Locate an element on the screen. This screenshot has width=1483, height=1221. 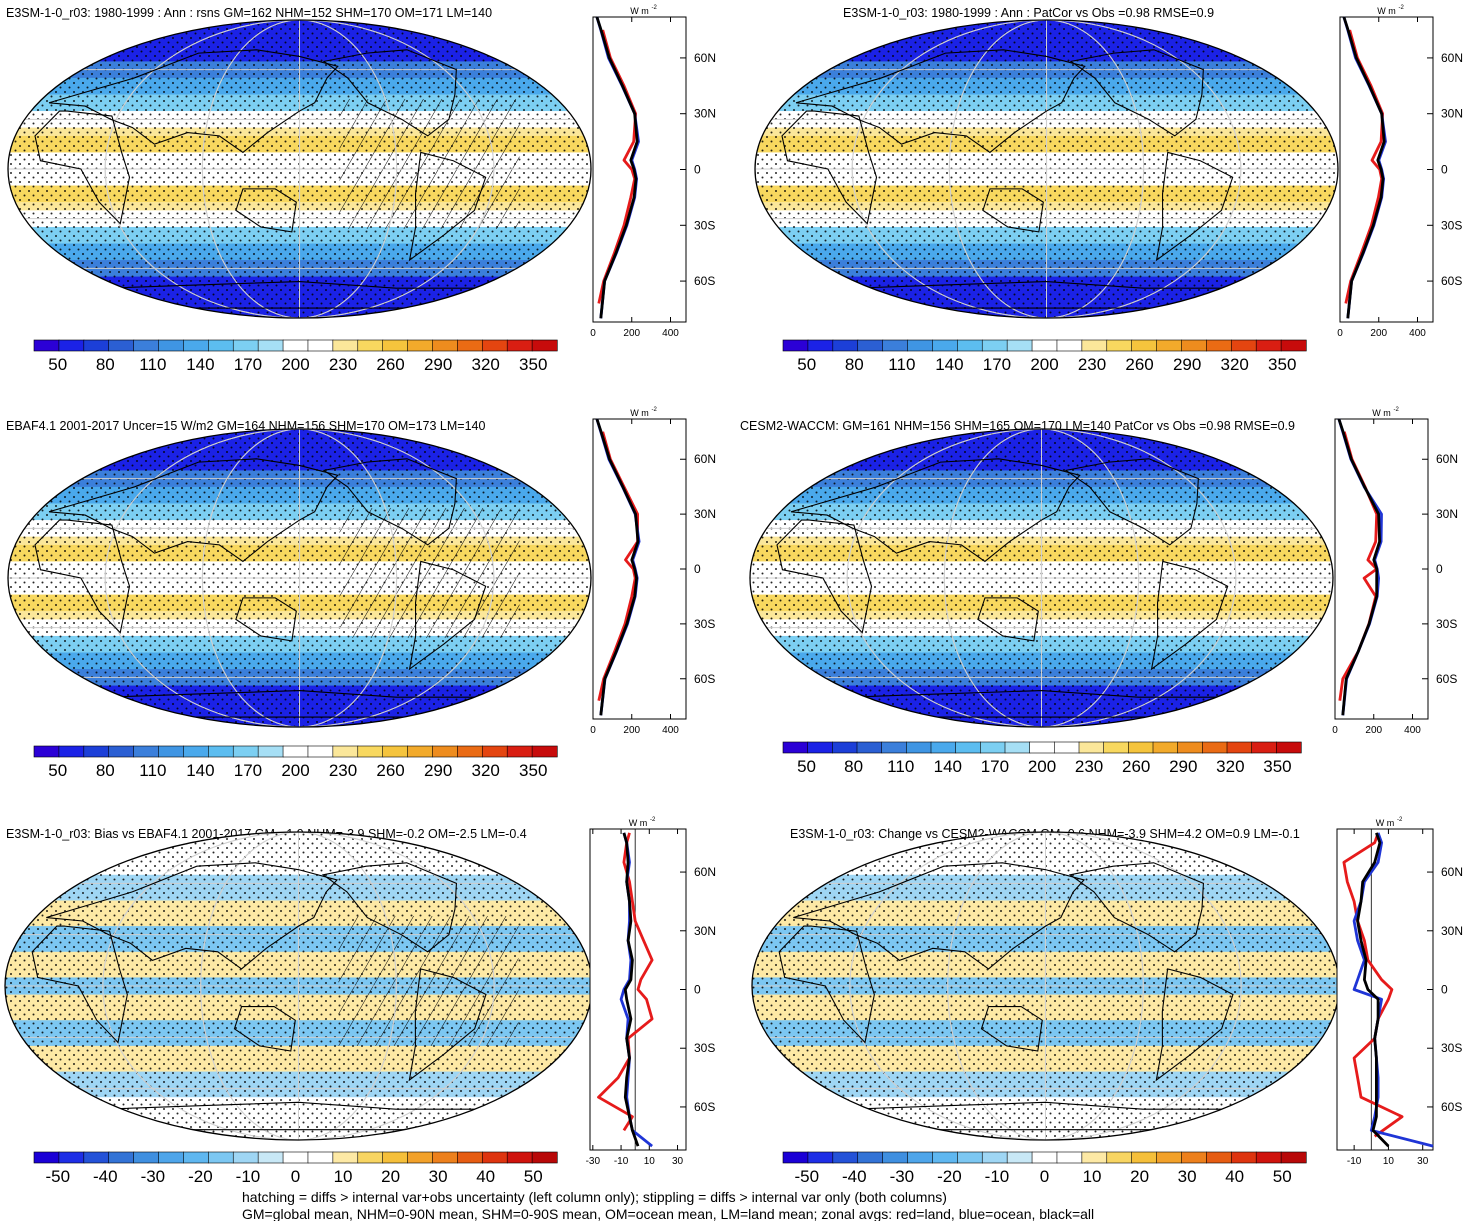
colorbar-tick-label: 30 is located at coordinates (438, 1176).